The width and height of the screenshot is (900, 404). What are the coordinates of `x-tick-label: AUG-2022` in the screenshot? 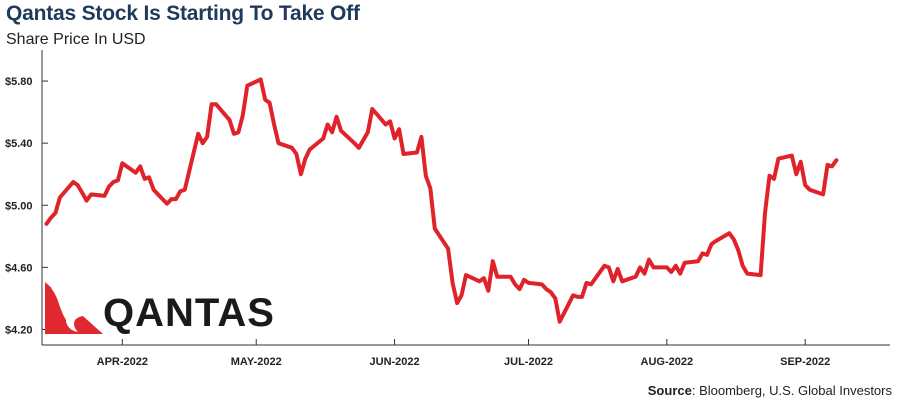 It's located at (667, 362).